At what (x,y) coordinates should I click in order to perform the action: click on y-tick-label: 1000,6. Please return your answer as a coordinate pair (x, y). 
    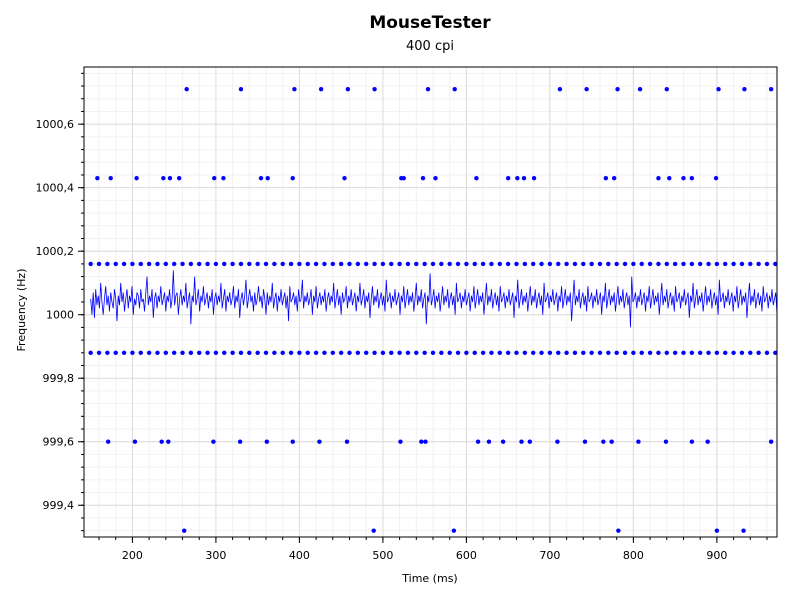
    Looking at the image, I should click on (55, 124).